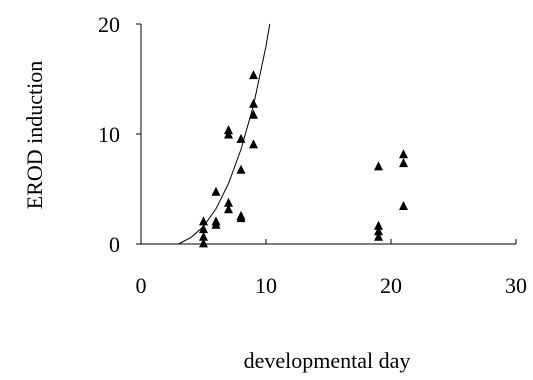 This screenshot has width=533, height=380. I want to click on fit-curve-line, so click(224, 134).